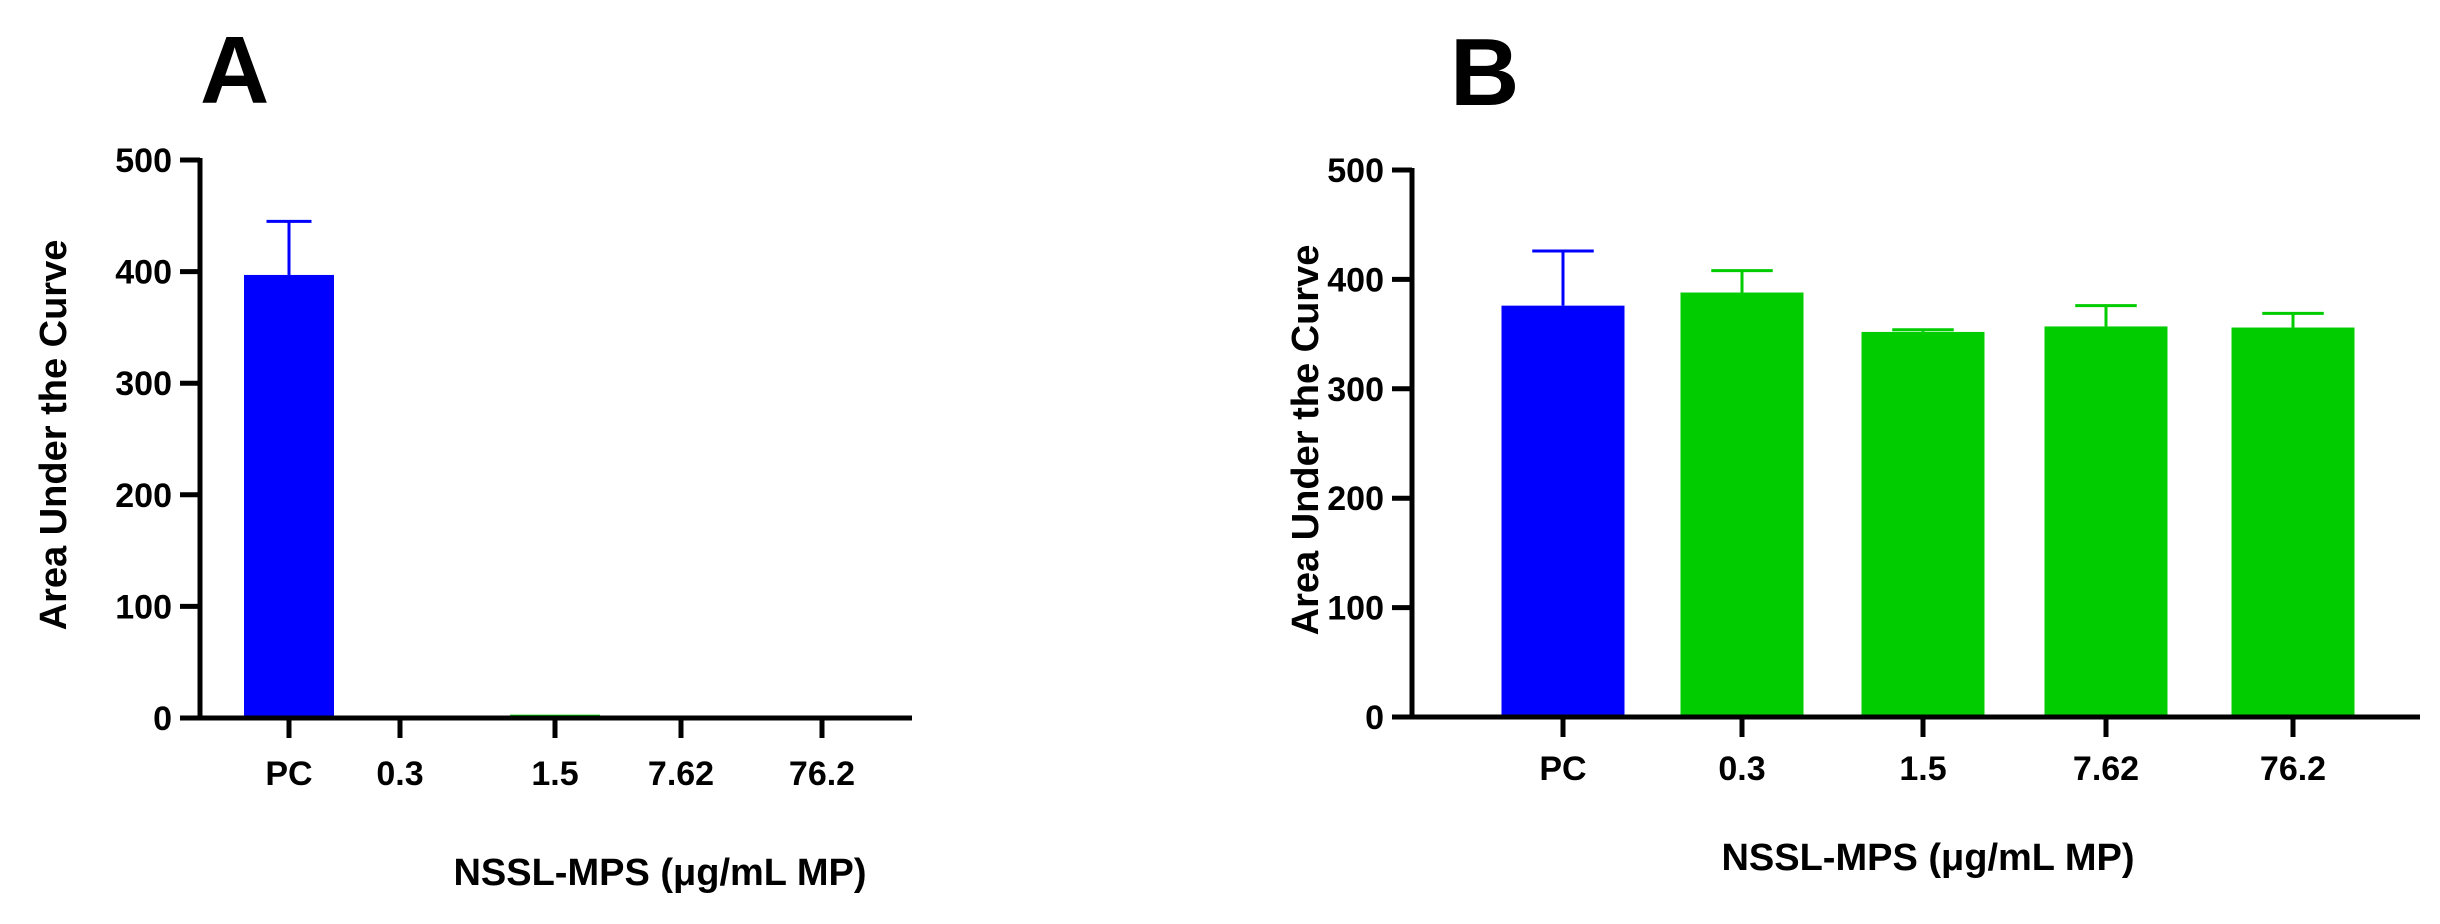  I want to click on panel-b-error-bar-7.62, so click(2106, 315).